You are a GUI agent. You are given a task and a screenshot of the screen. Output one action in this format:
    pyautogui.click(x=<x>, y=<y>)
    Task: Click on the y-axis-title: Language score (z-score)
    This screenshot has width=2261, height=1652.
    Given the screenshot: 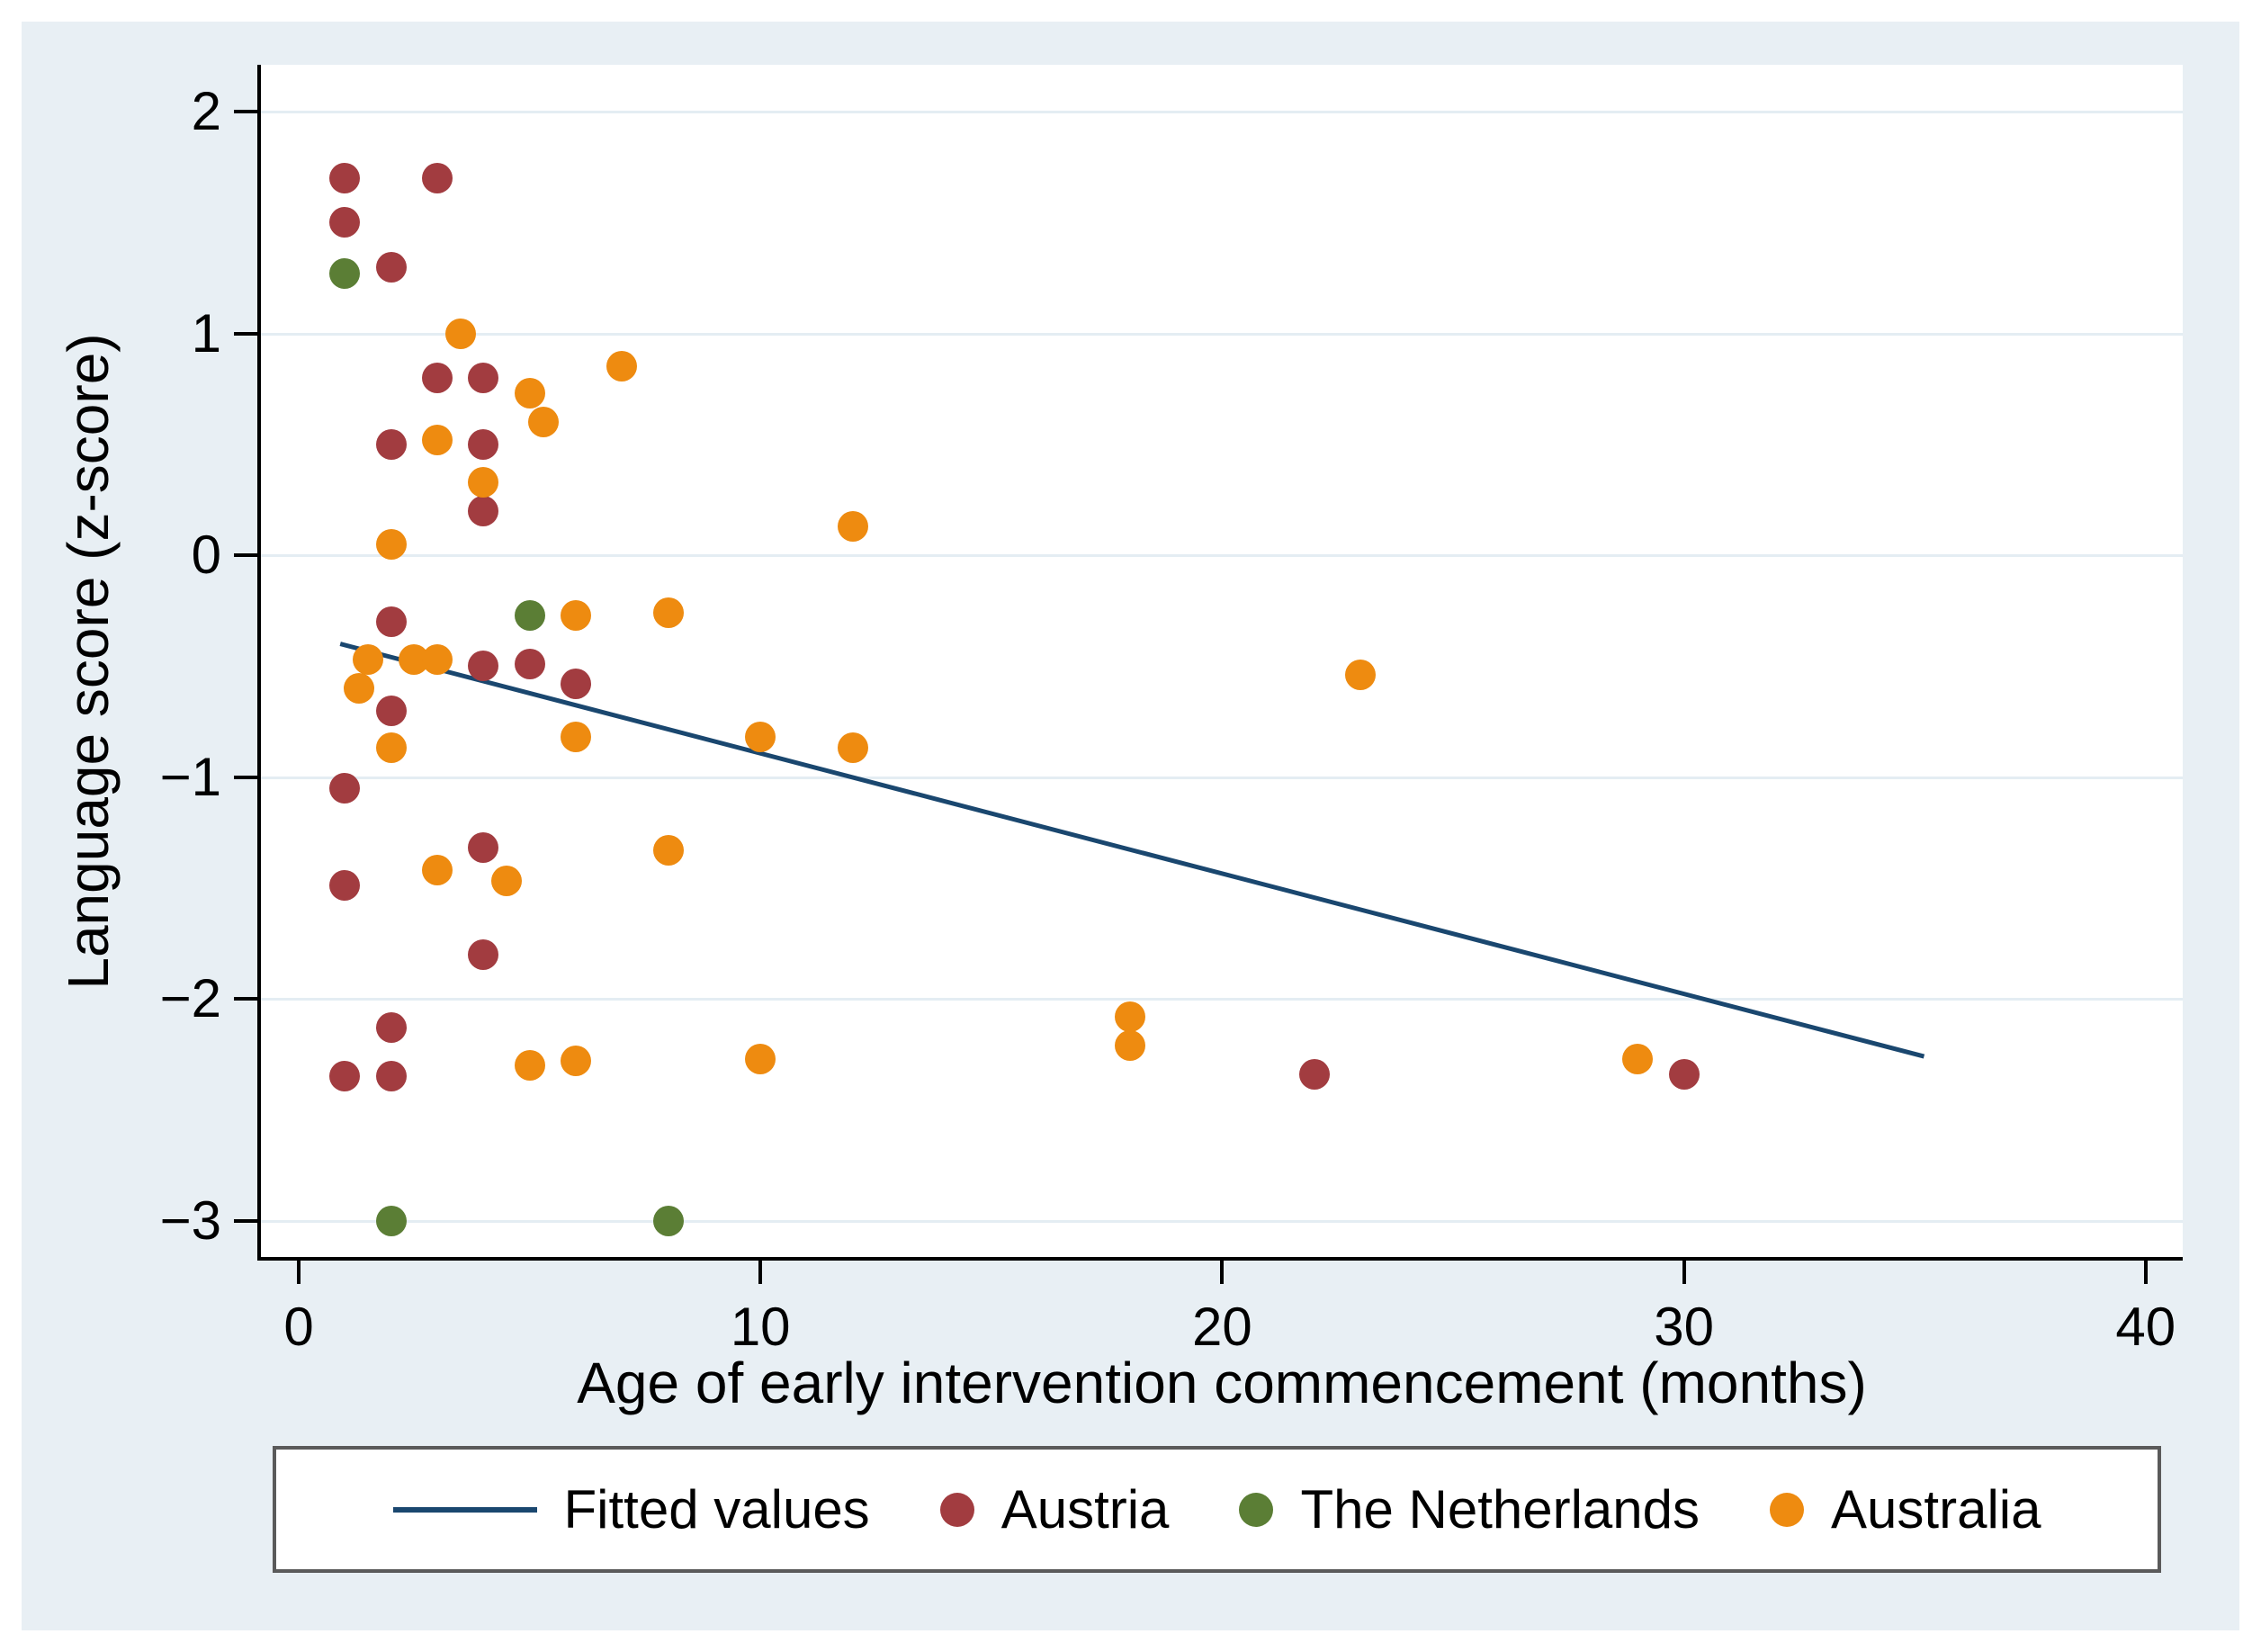 What is the action you would take?
    pyautogui.click(x=88, y=661)
    